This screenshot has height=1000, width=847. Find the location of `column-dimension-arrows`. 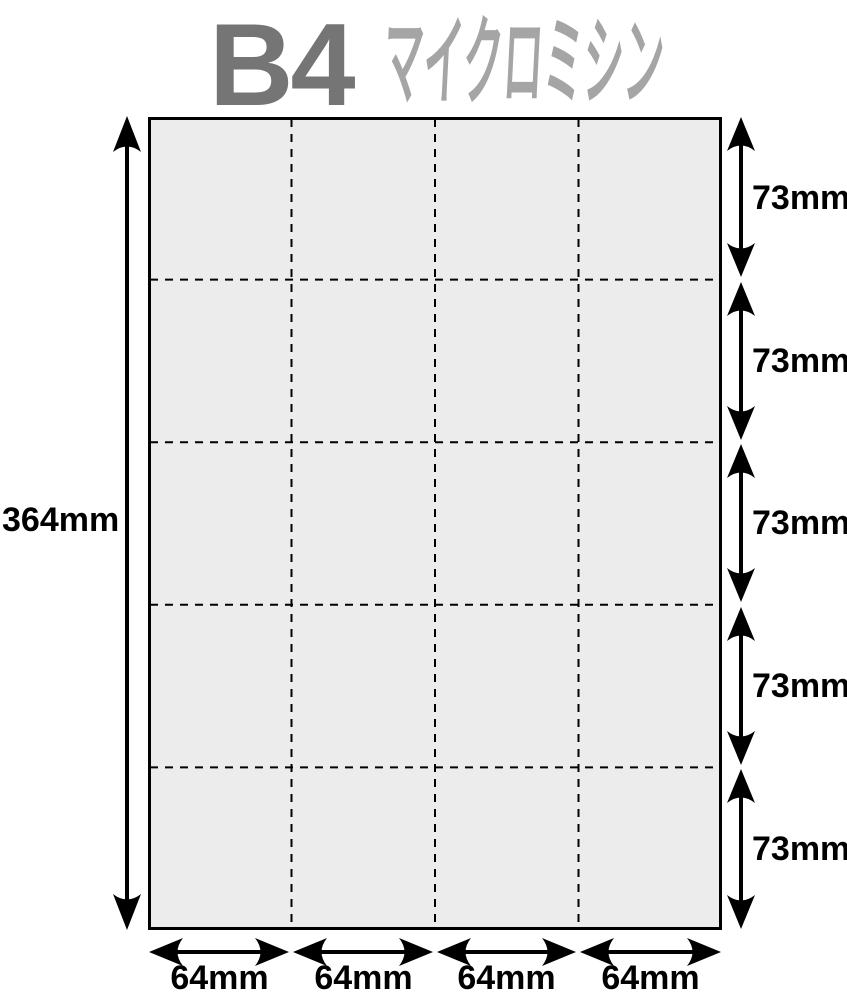

column-dimension-arrows is located at coordinates (435, 952).